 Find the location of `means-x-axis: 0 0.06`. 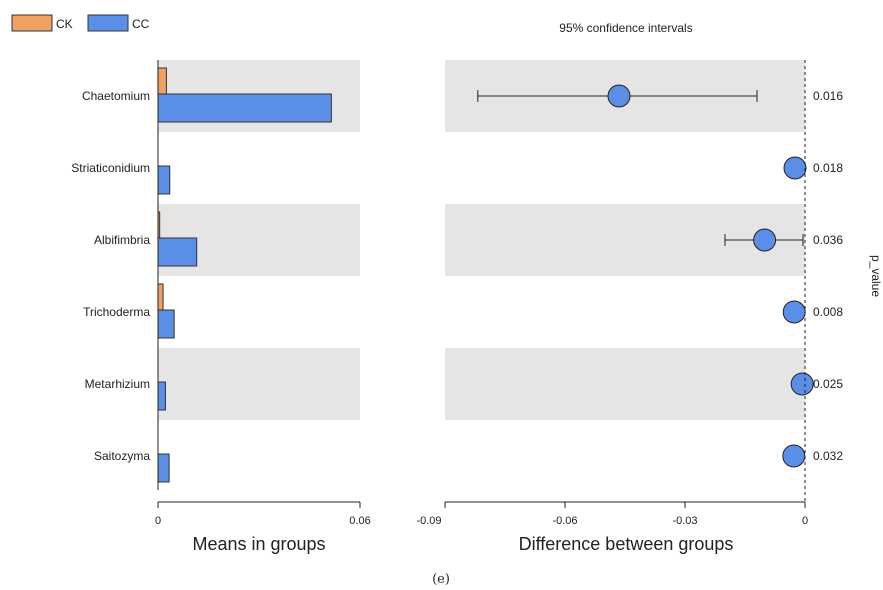

means-x-axis: 0 0.06 is located at coordinates (263, 514).